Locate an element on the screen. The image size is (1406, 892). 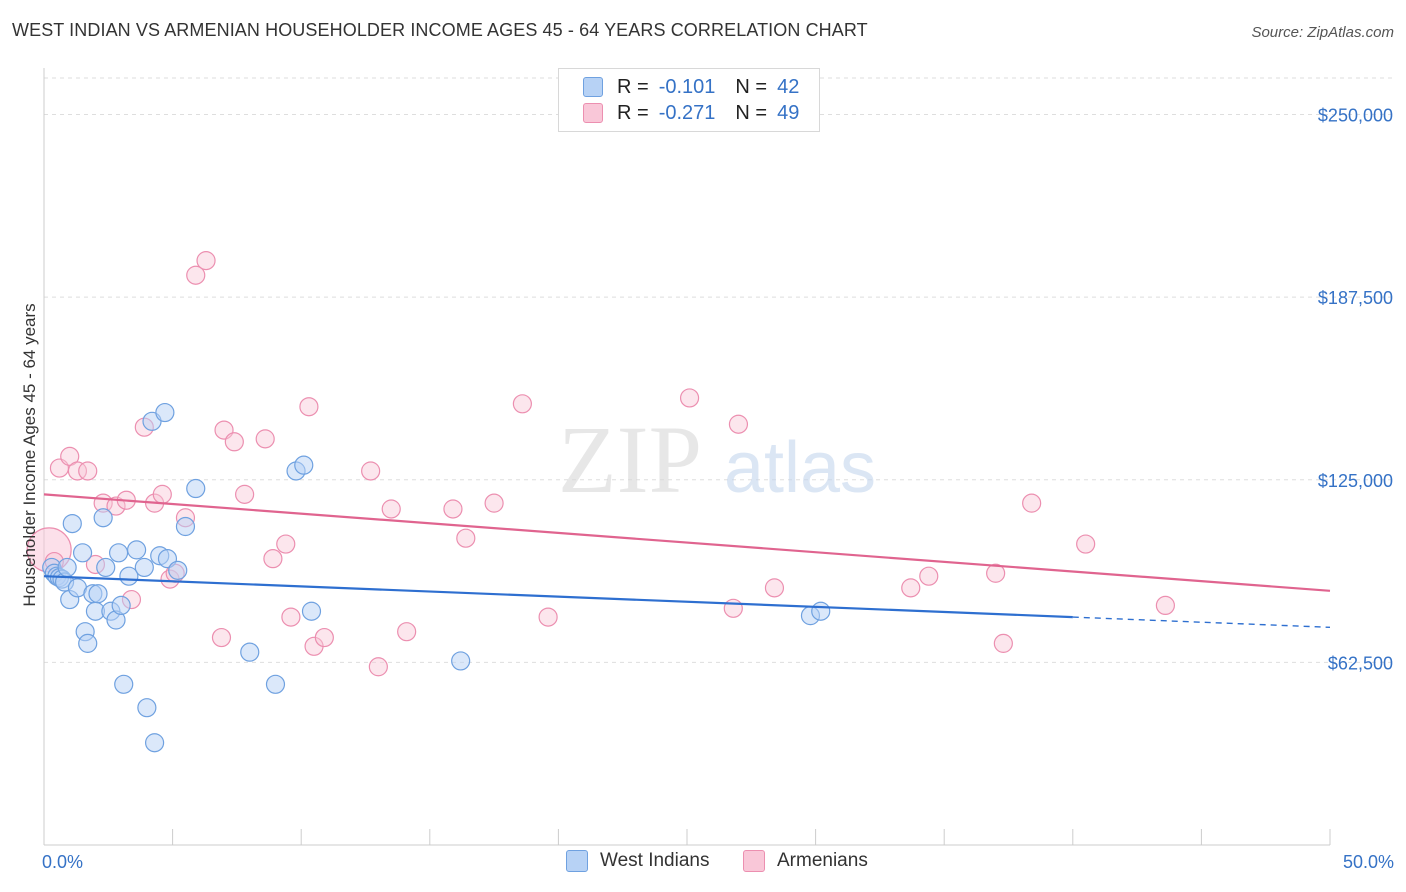
trend-lines is located at coordinates (687, 561).